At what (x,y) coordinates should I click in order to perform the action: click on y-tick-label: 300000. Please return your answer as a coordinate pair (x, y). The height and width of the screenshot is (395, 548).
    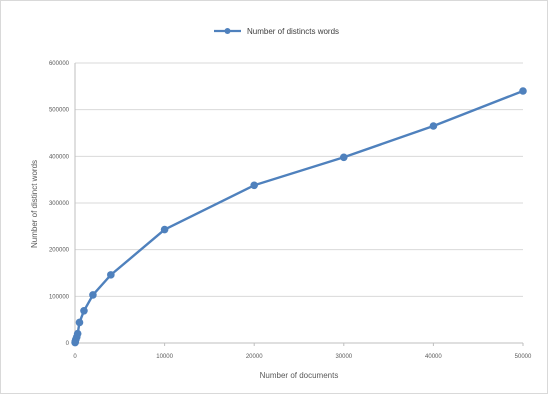
    Looking at the image, I should click on (59, 204).